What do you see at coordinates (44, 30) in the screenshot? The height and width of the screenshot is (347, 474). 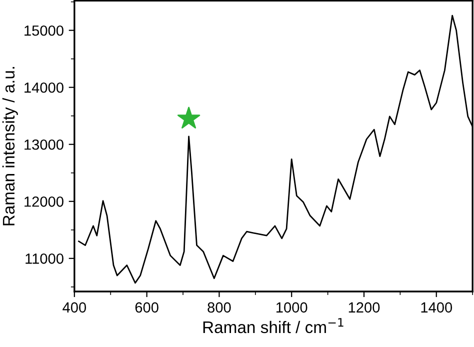 I see `y-tick-label: 15000` at bounding box center [44, 30].